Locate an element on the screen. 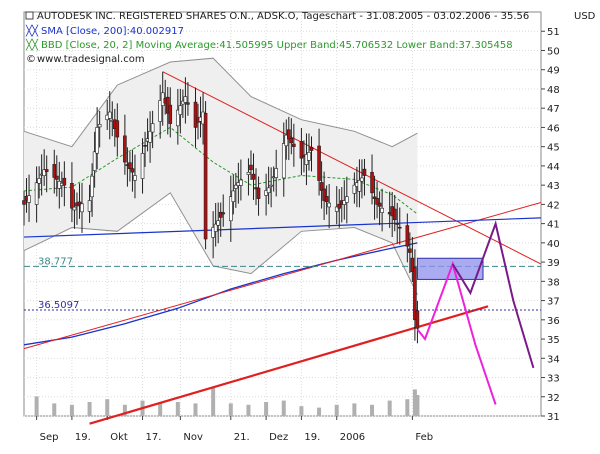 This screenshot has width=600, height=454. y-tick-label: 35 is located at coordinates (553, 340).